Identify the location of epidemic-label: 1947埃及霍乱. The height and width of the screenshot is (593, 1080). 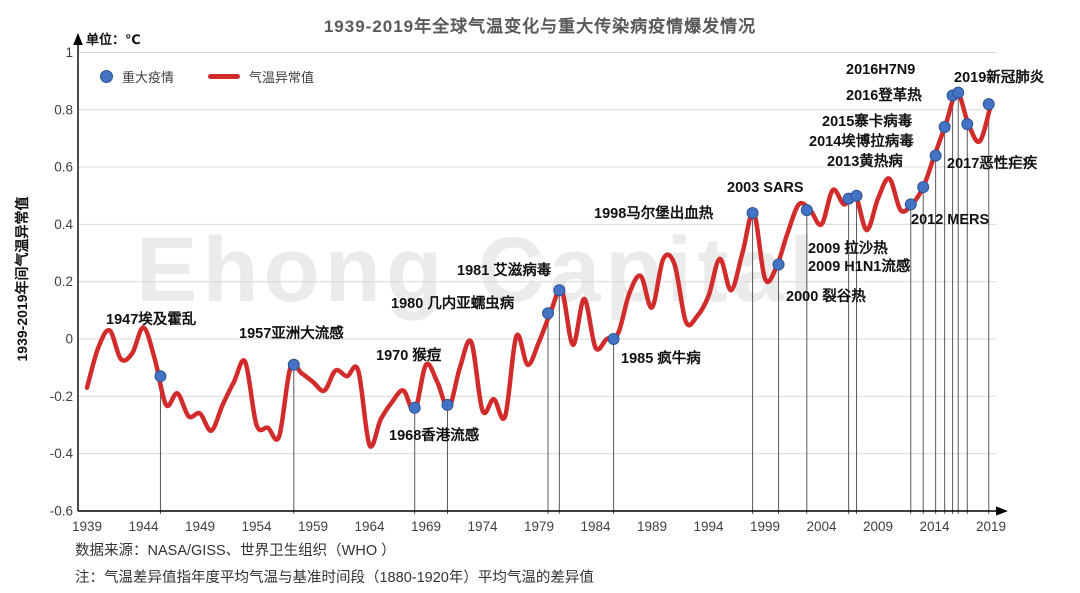
(151, 320).